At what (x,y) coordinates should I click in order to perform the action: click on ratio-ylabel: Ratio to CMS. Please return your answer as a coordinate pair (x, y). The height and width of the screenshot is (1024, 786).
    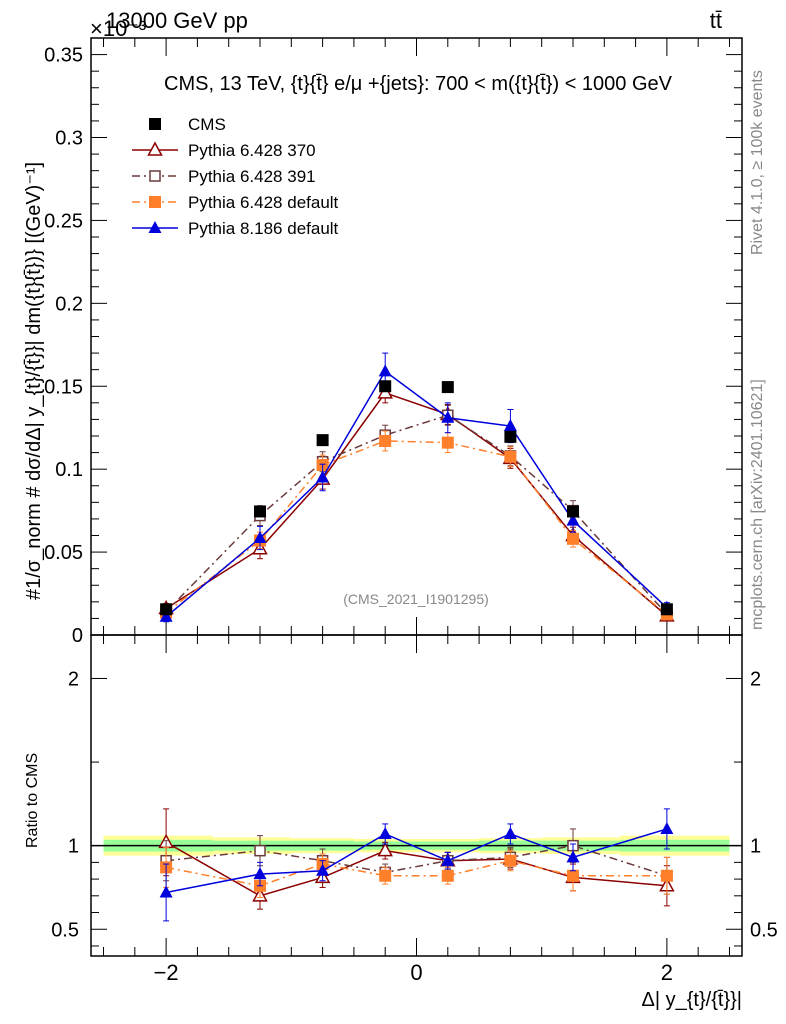
    Looking at the image, I should click on (32, 800).